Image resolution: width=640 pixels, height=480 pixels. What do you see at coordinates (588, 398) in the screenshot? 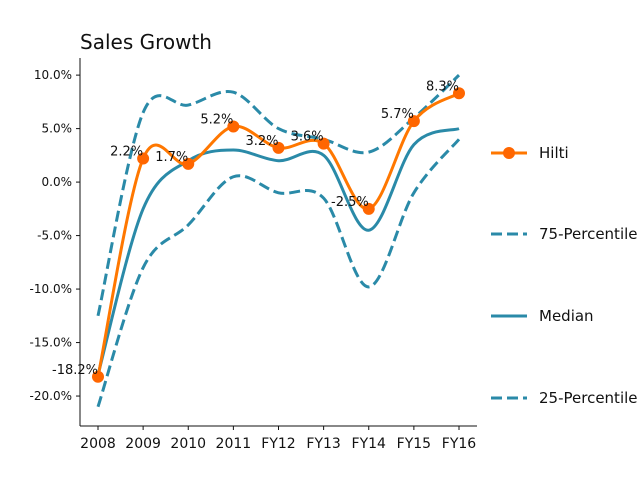
I see `legend-label-25-percentile: 25-Percentile` at bounding box center [588, 398].